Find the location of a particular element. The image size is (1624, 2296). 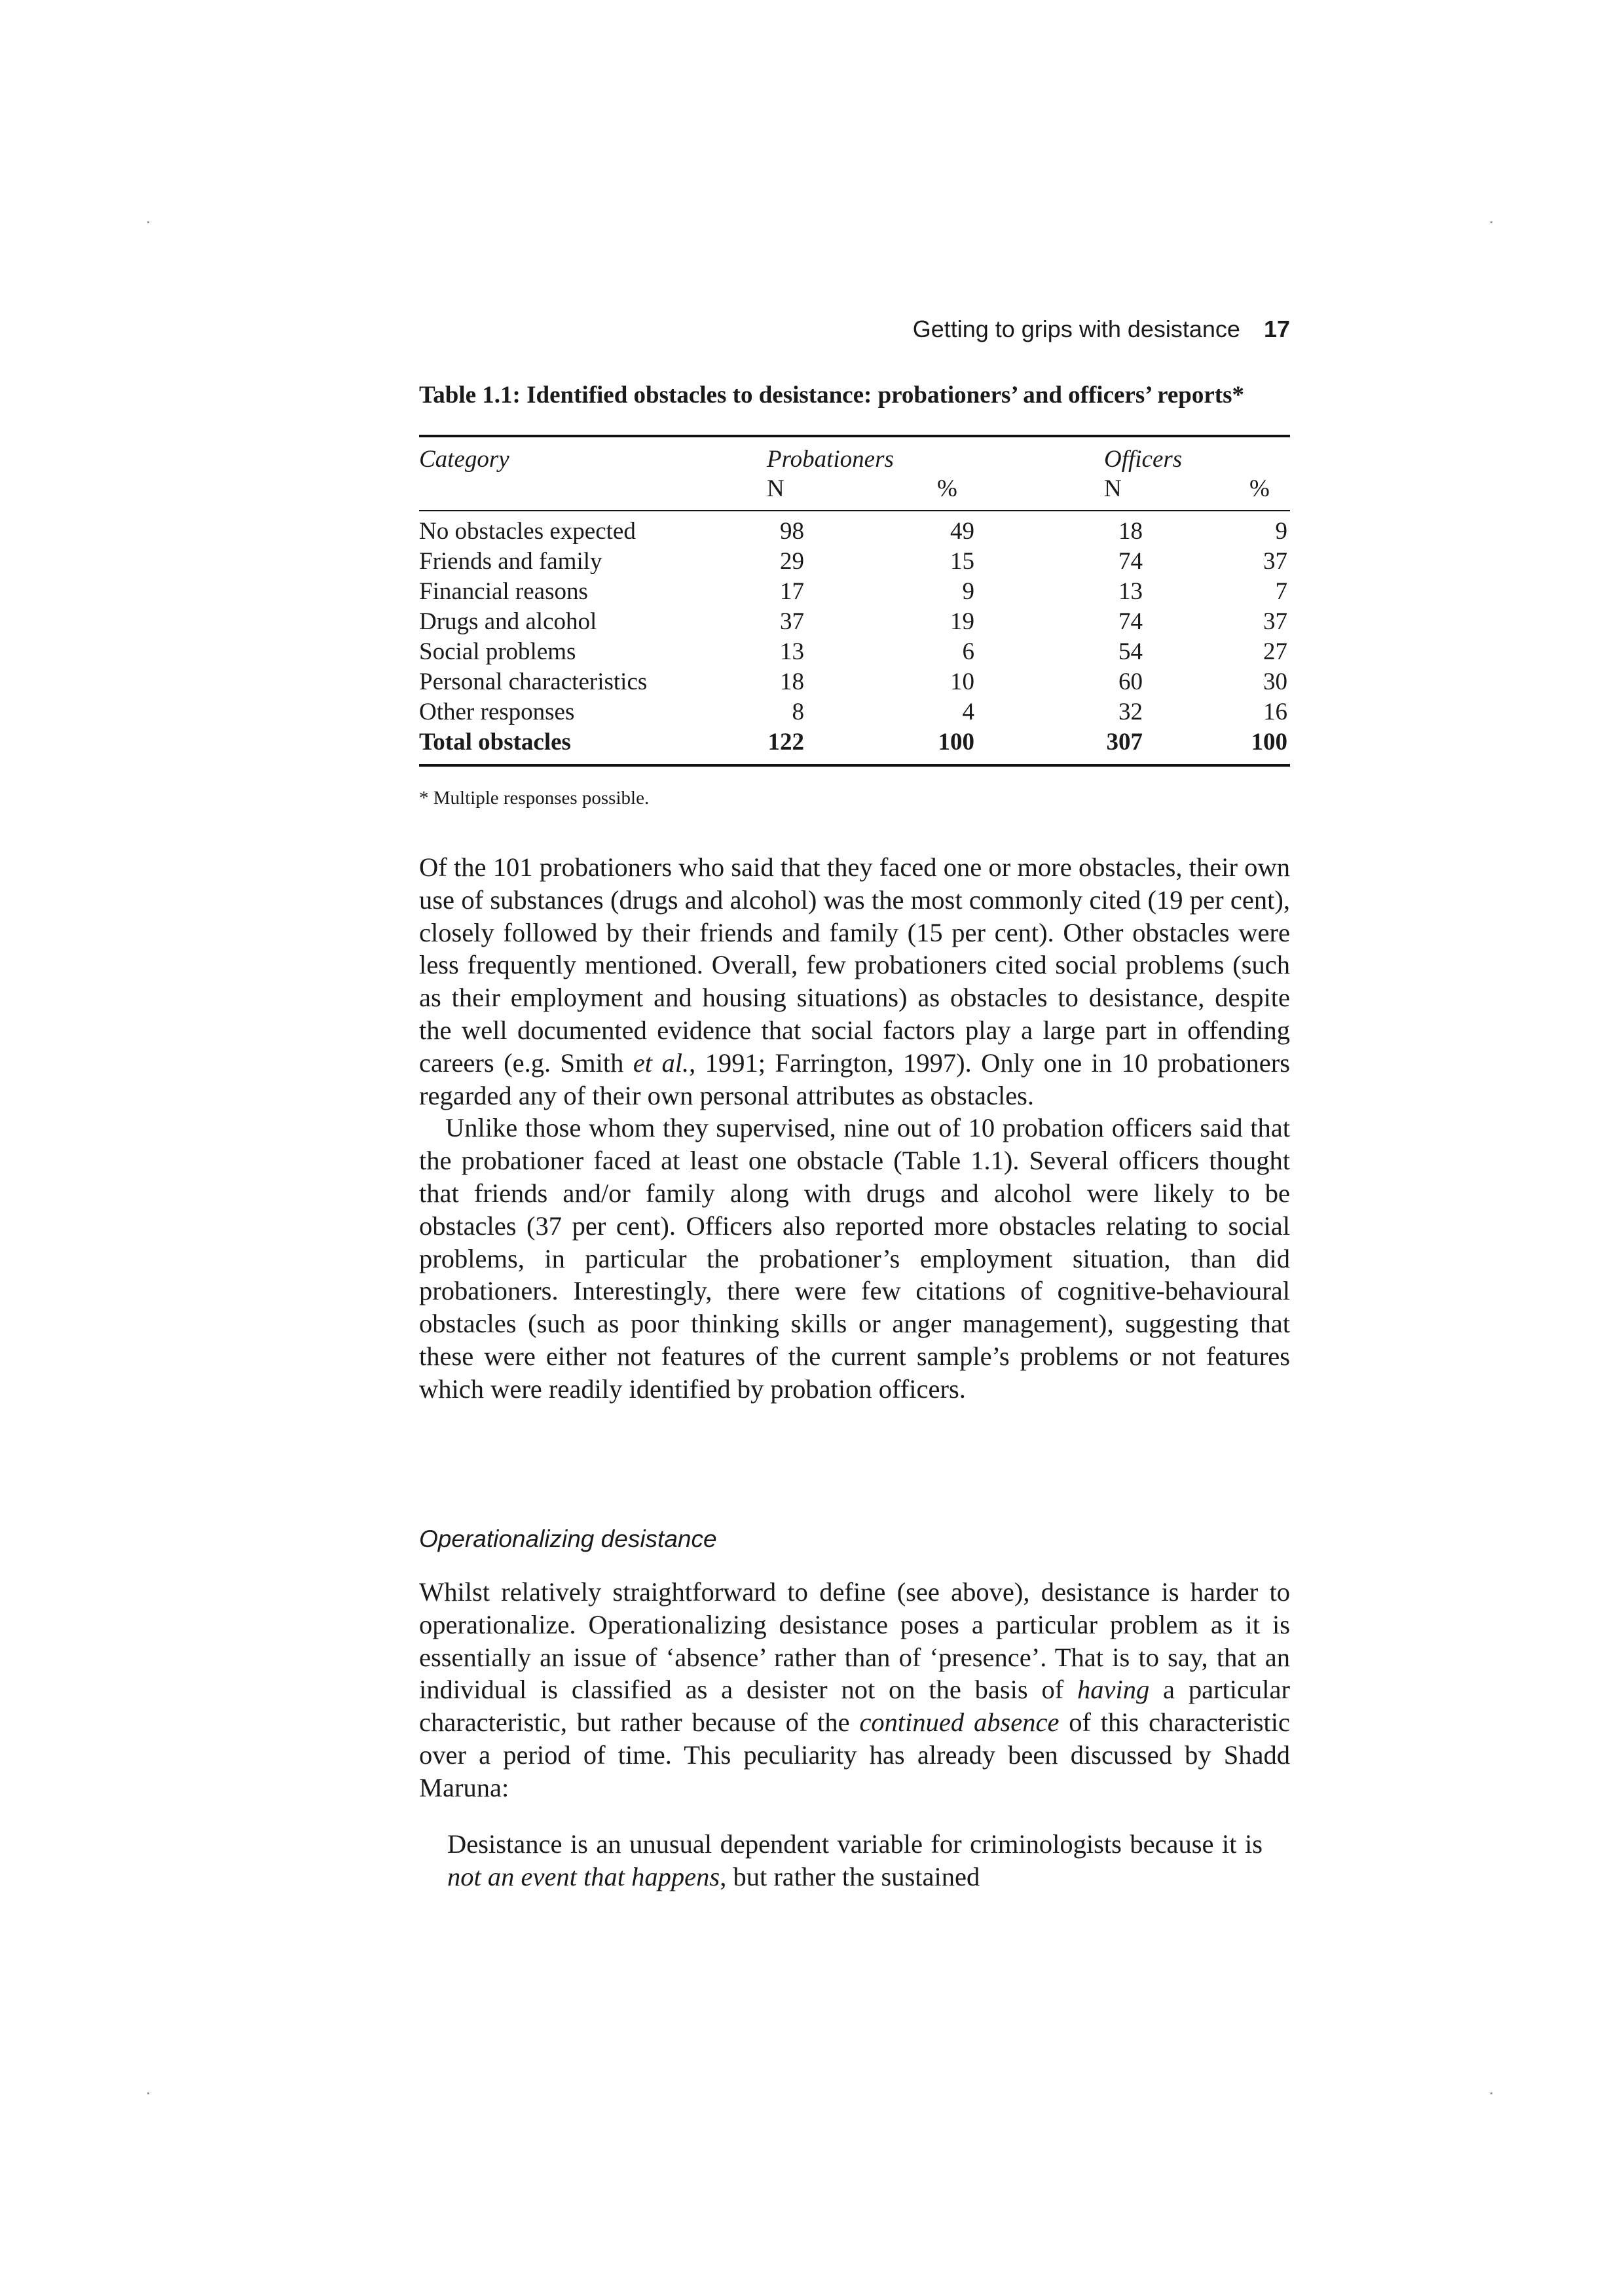

cell-off-pct: 16 is located at coordinates (1275, 712).